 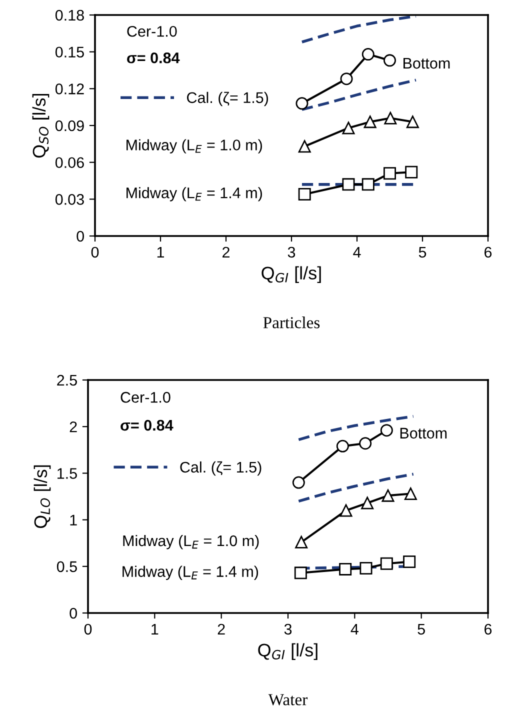 What do you see at coordinates (69, 15) in the screenshot?
I see `y-tick-label: 0.18` at bounding box center [69, 15].